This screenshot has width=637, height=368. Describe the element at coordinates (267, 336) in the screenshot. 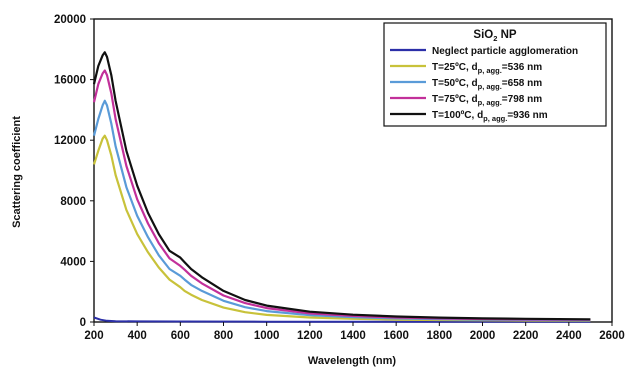

I see `x-tick-label: 1000` at that location.